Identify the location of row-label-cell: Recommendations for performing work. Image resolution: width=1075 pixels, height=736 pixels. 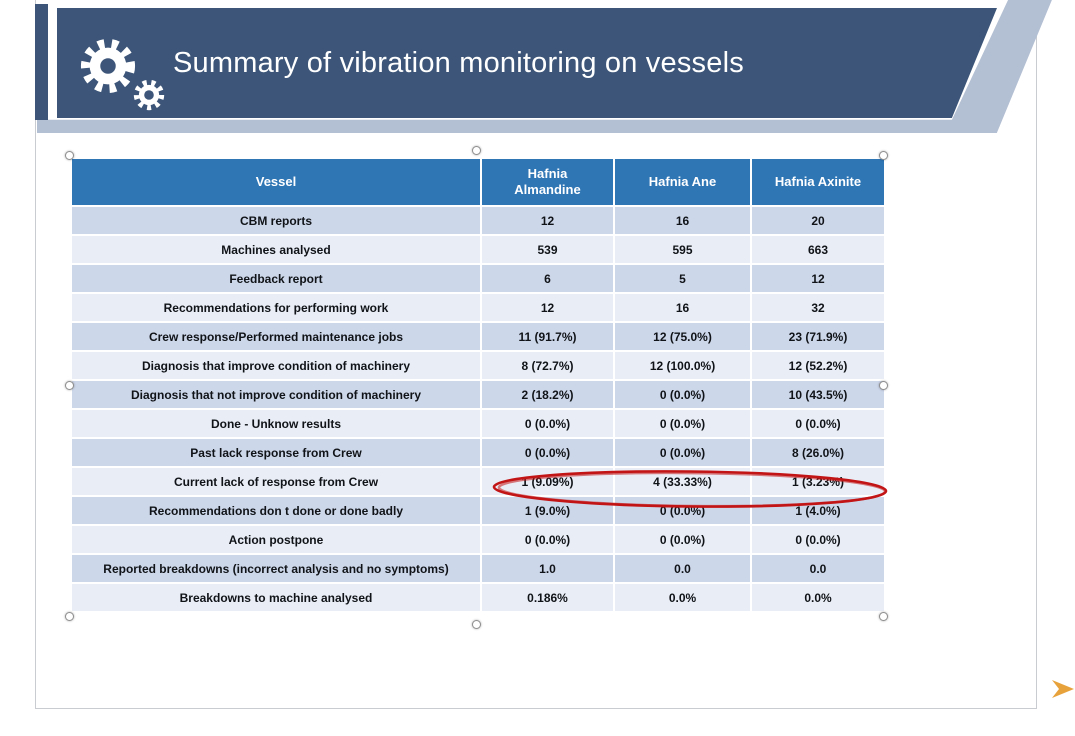
(276, 307).